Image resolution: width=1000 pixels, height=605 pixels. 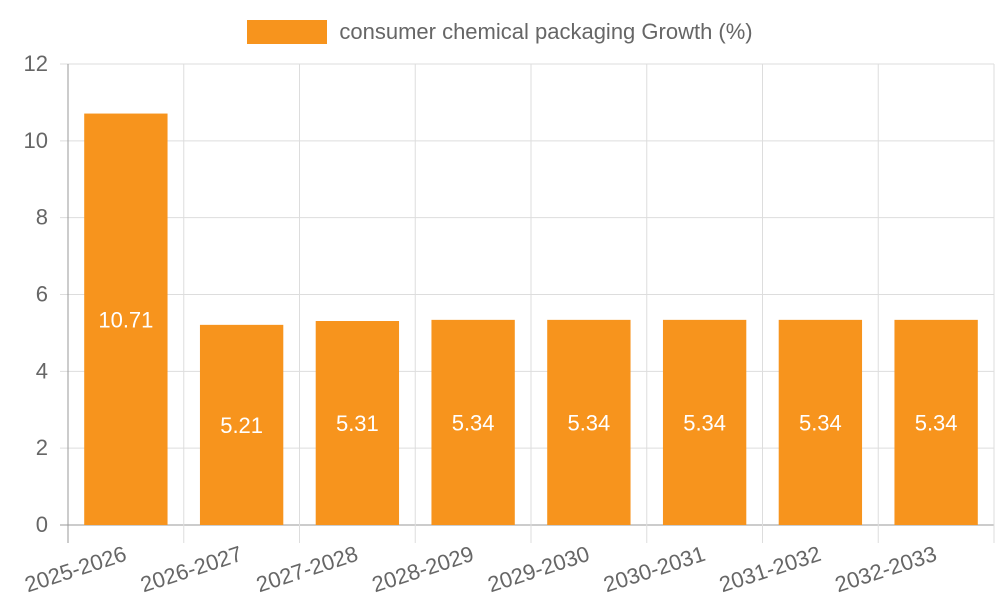 What do you see at coordinates (42, 217) in the screenshot?
I see `y-tick-label: 8` at bounding box center [42, 217].